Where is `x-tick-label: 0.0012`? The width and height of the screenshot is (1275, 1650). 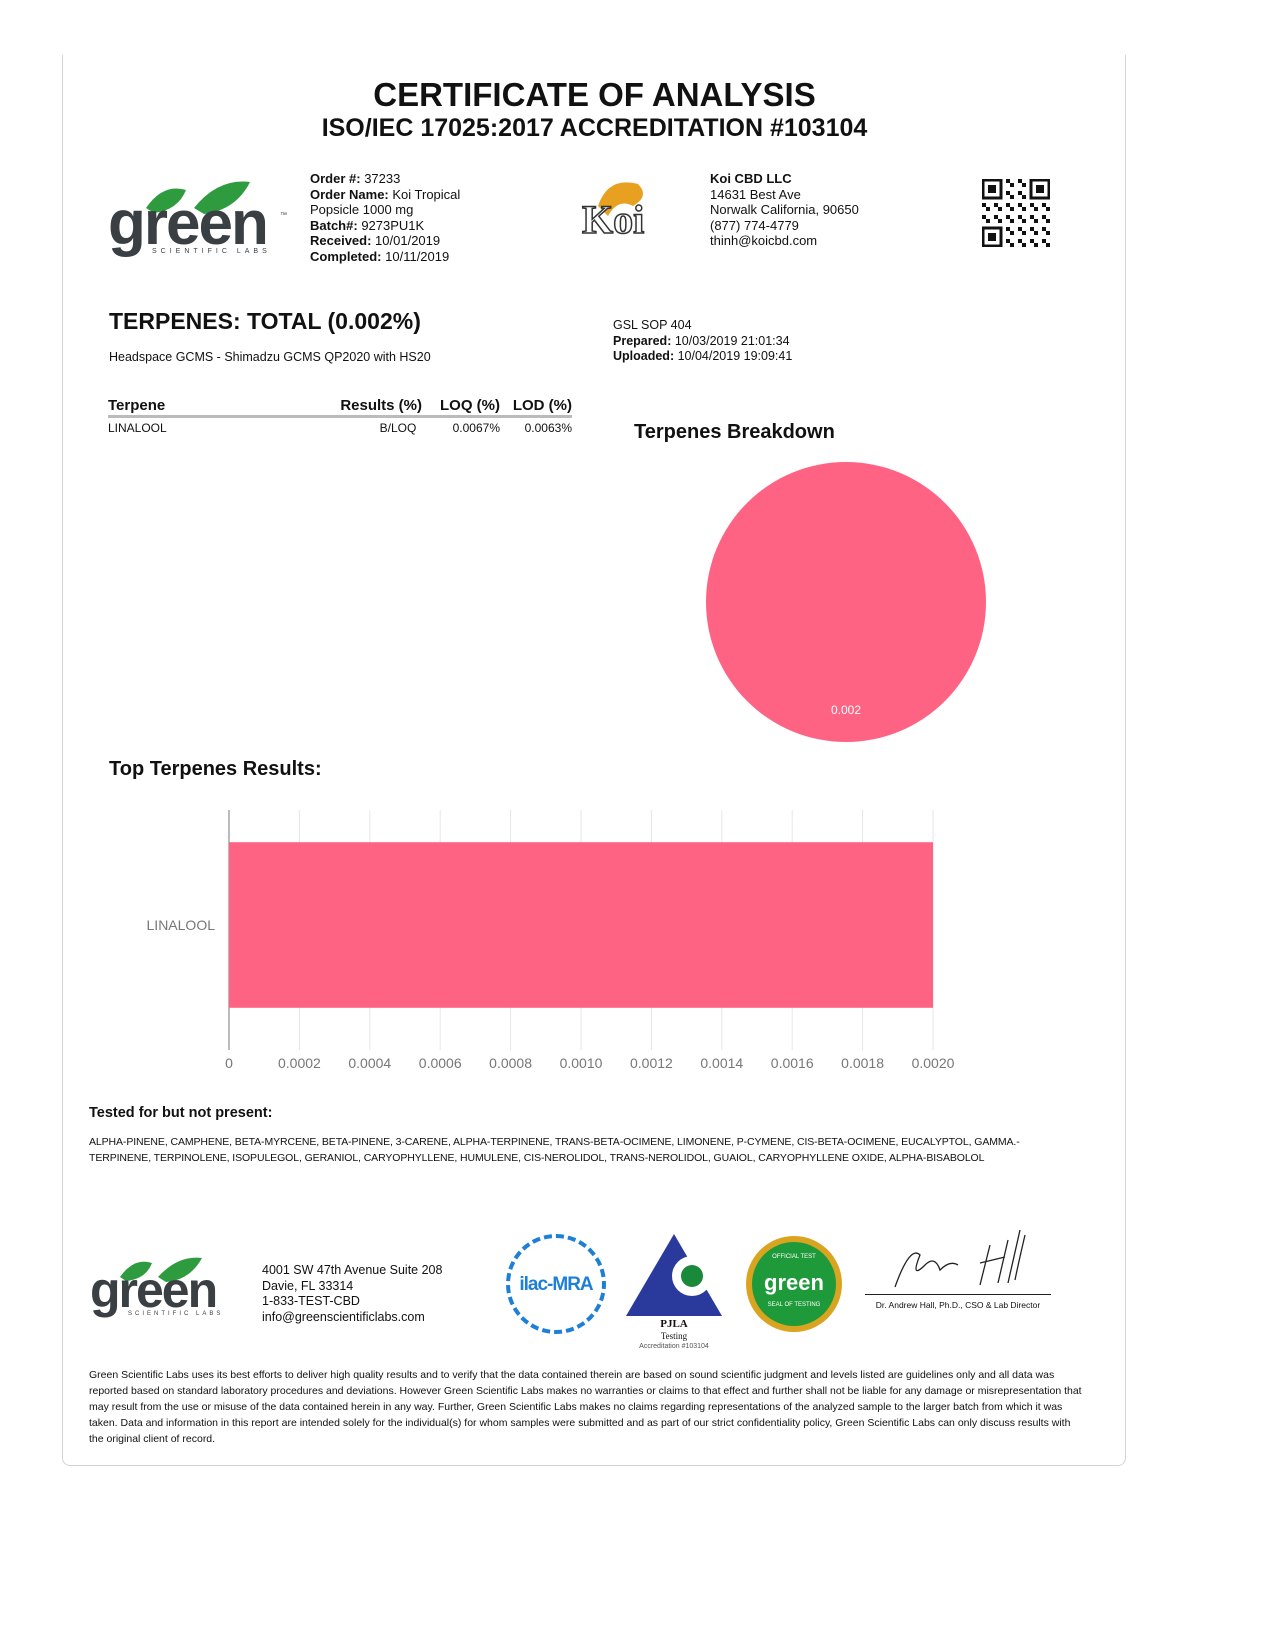
x-tick-label: 0.0012 is located at coordinates (651, 1063).